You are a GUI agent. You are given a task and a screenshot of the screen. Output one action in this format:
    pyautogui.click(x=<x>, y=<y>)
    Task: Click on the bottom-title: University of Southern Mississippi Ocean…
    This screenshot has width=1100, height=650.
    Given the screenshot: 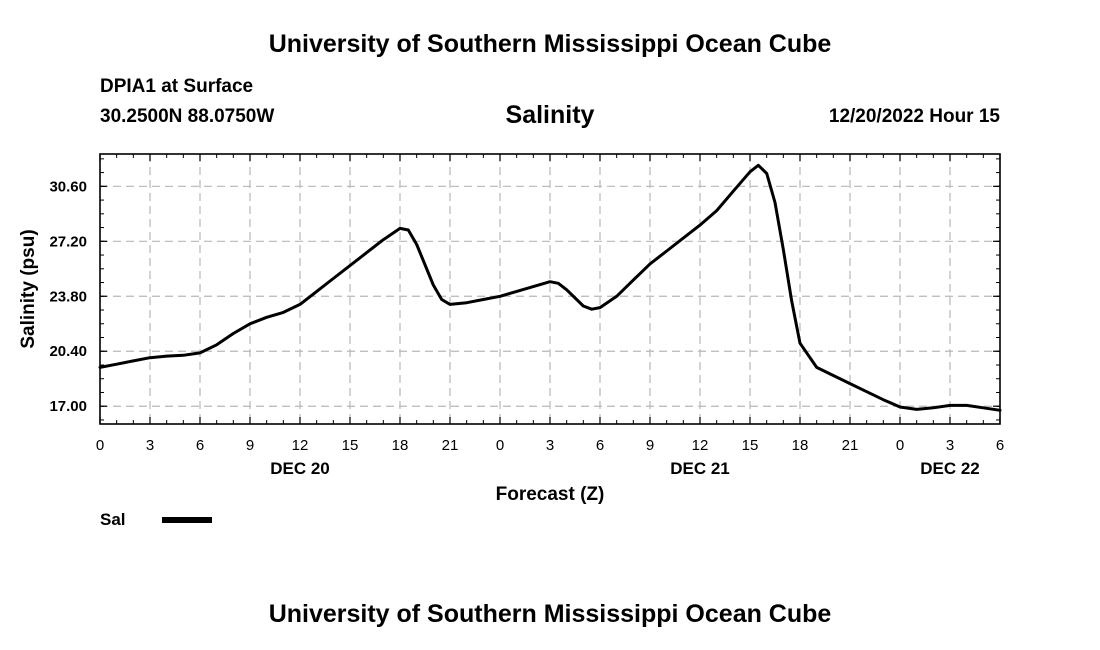 What is the action you would take?
    pyautogui.click(x=550, y=614)
    